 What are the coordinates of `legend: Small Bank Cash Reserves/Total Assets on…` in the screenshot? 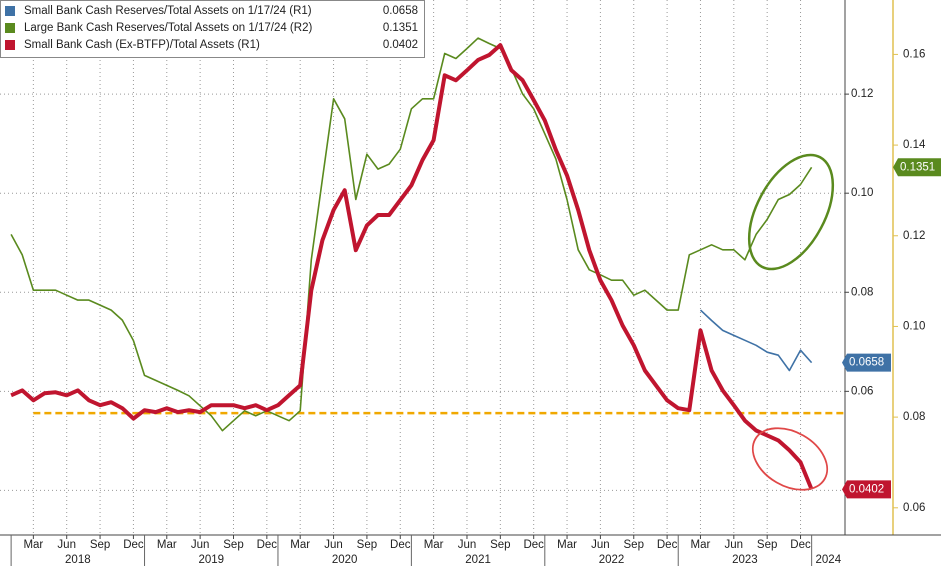 It's located at (212, 29).